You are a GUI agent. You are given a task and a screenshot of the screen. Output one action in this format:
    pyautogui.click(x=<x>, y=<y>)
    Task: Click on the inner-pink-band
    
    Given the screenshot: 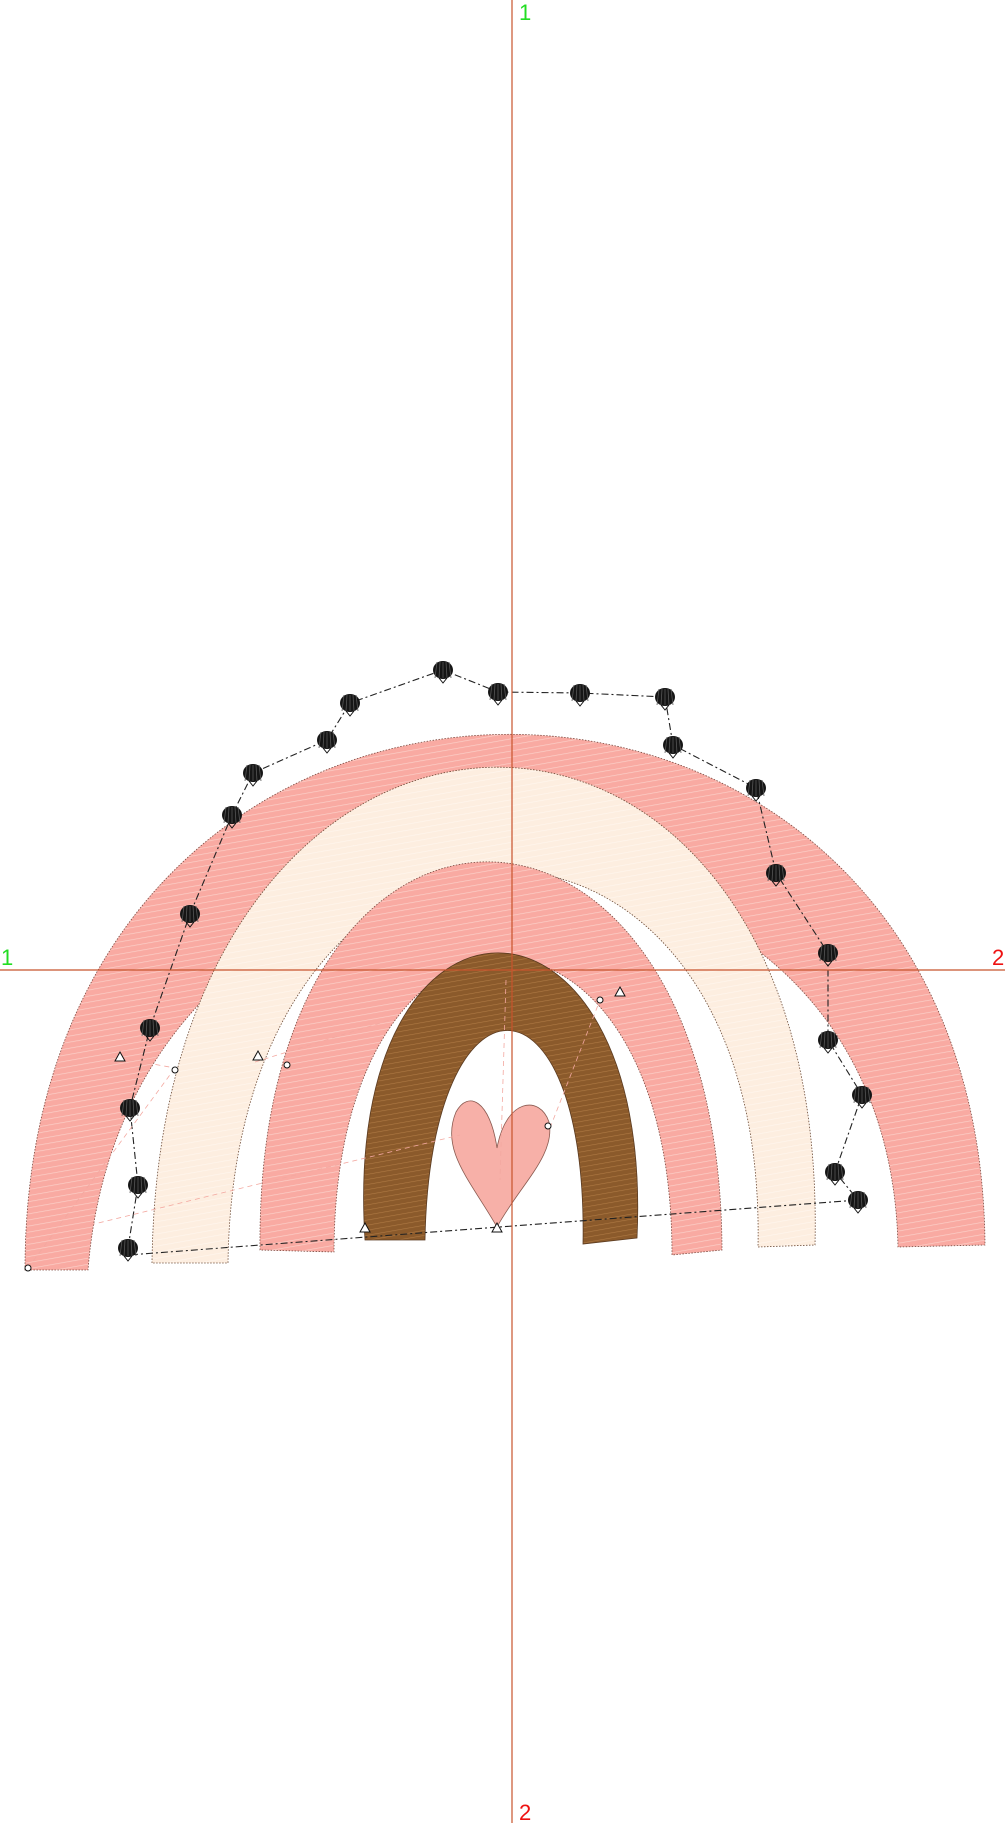 What is the action you would take?
    pyautogui.click(x=491, y=1058)
    